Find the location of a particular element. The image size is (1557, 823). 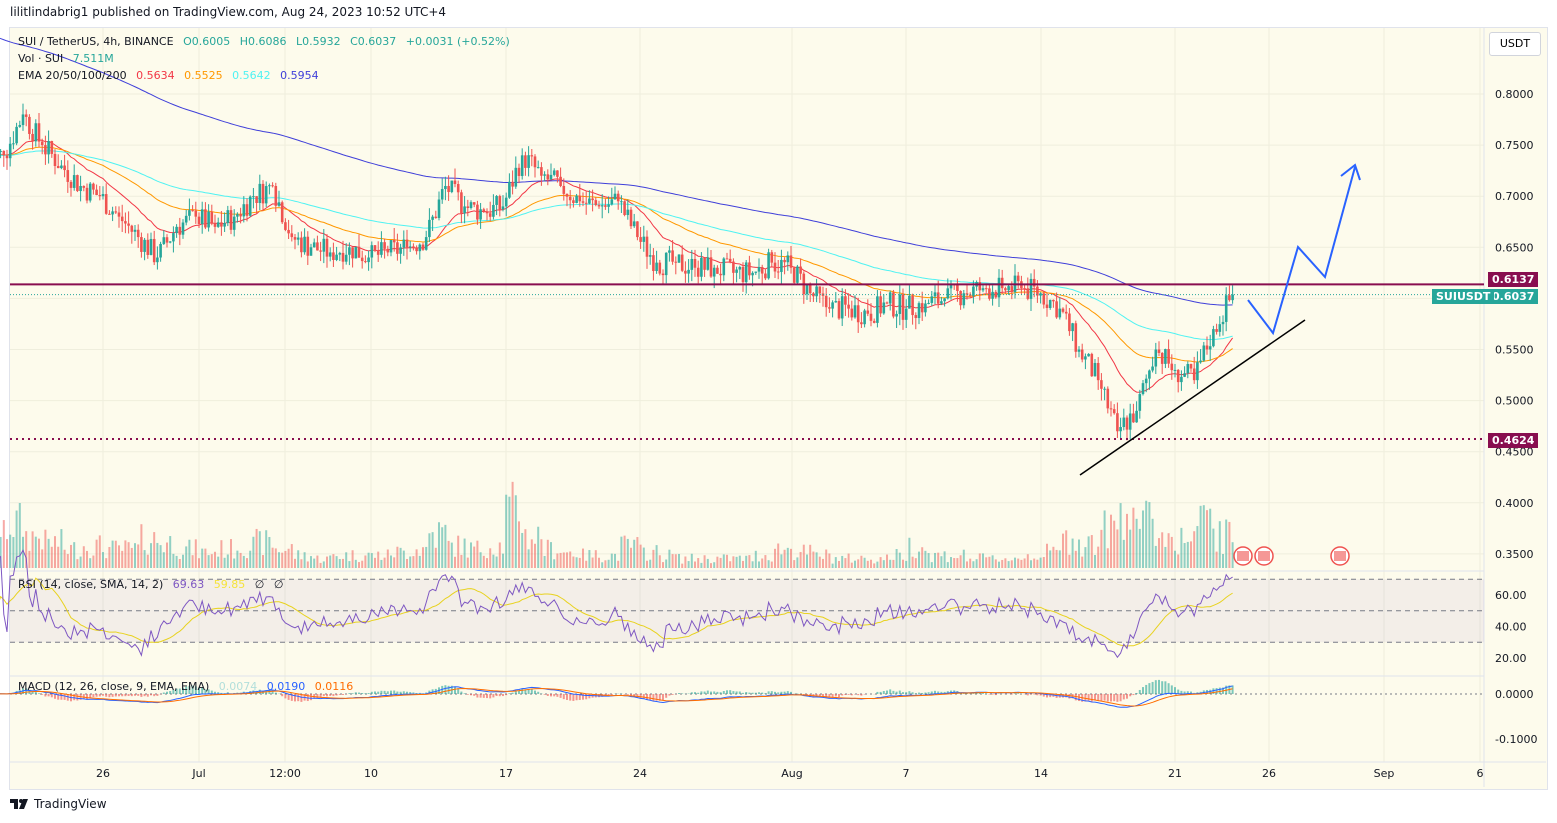

price-tick: 0.7500 is located at coordinates (1514, 145).